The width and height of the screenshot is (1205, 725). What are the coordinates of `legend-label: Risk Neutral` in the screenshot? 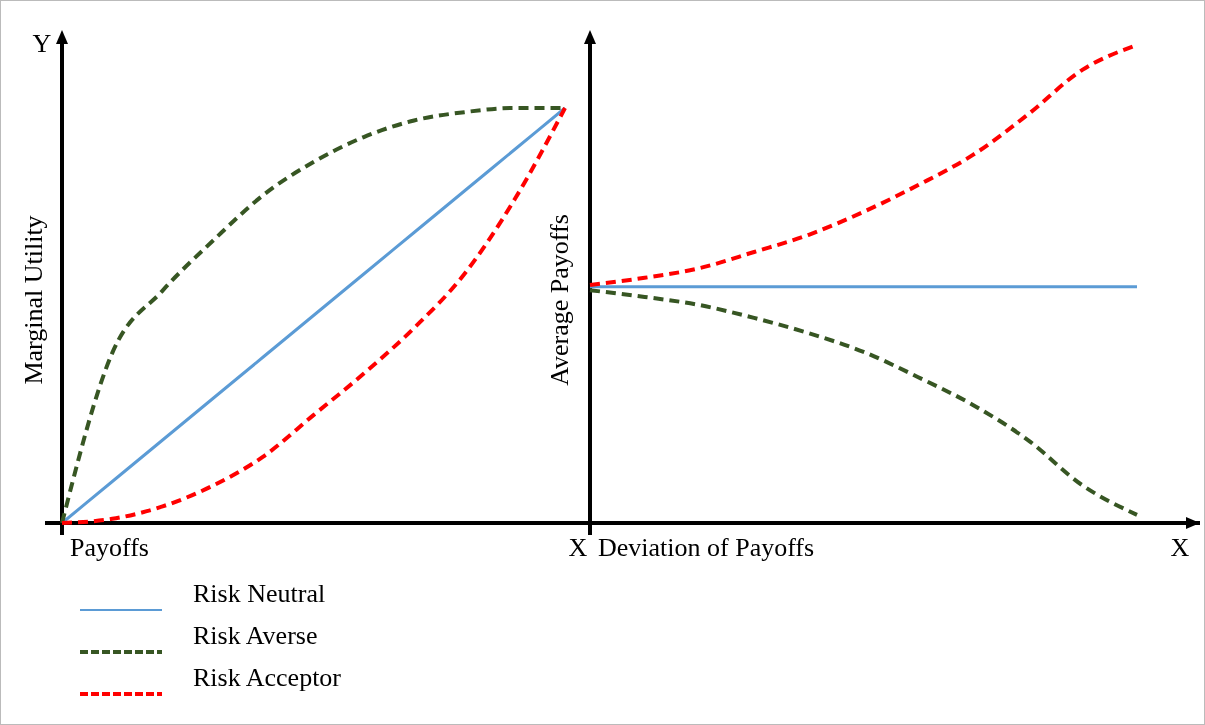 It's located at (259, 593).